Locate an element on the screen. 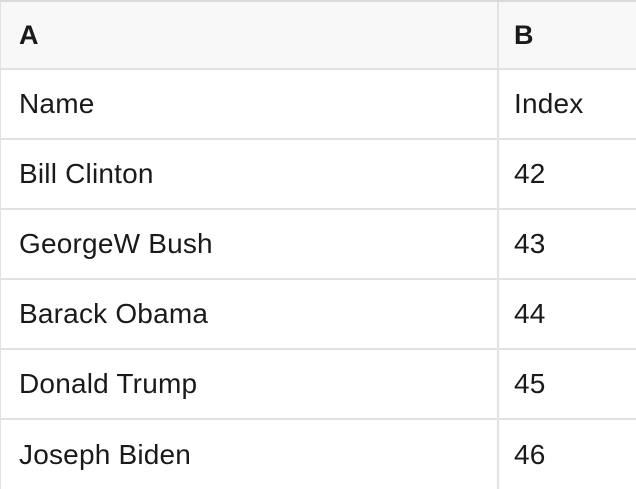 The height and width of the screenshot is (489, 636). cell-index-row1: 42 is located at coordinates (530, 173).